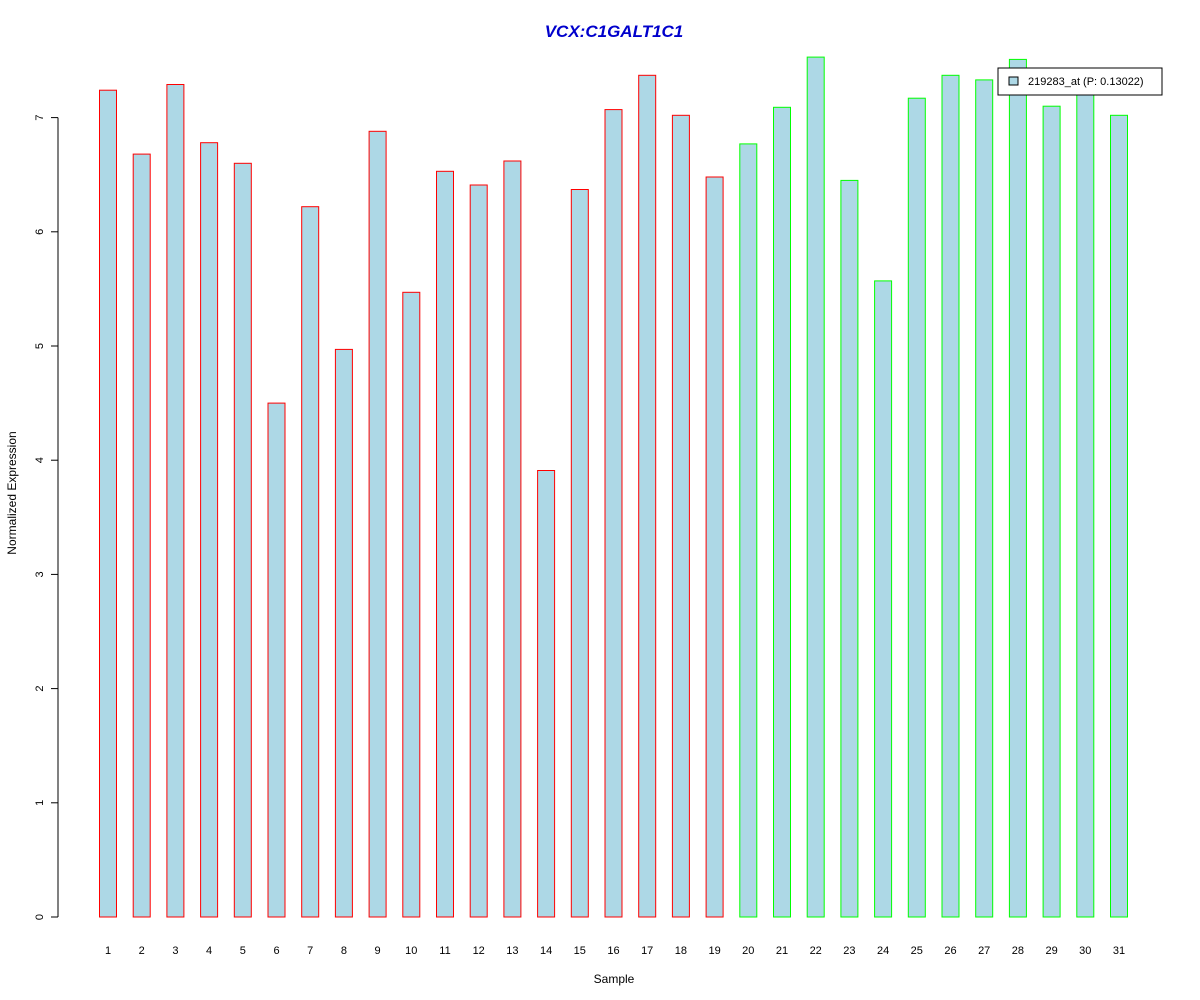  What do you see at coordinates (40, 232) in the screenshot?
I see `y-tick-label: 6` at bounding box center [40, 232].